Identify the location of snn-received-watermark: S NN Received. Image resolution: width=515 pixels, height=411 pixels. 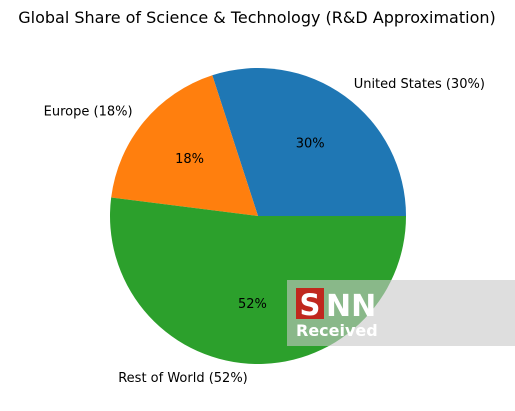
(401, 313).